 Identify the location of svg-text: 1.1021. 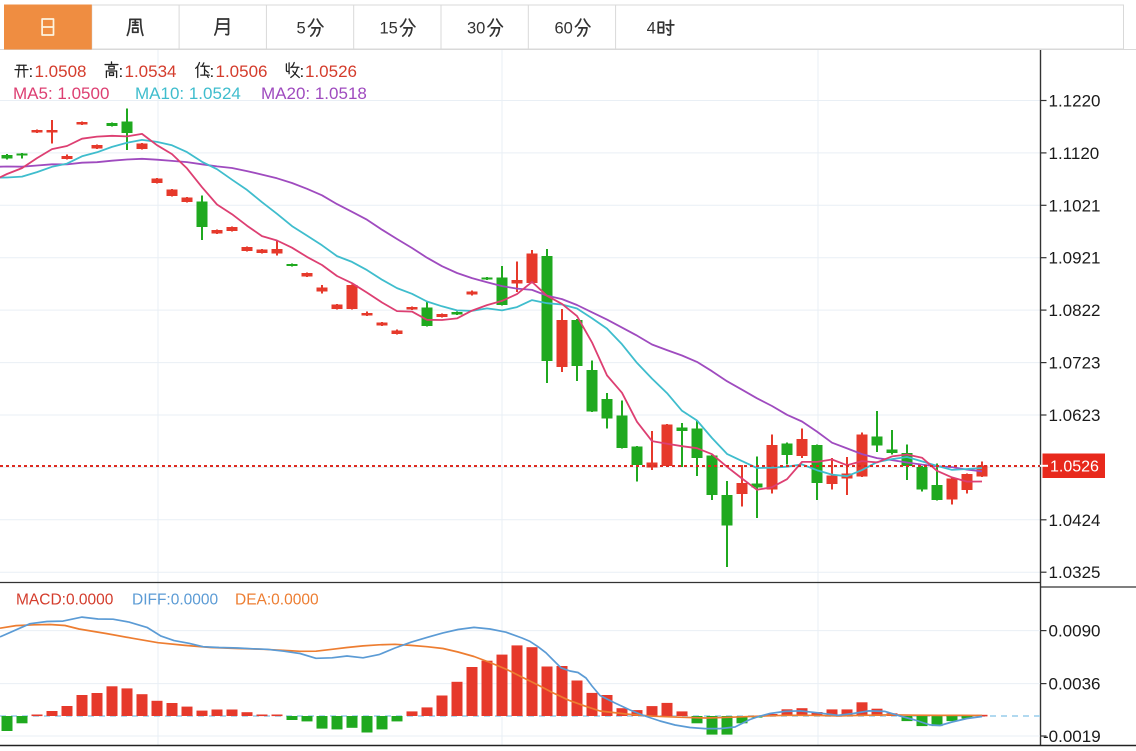
(1075, 205).